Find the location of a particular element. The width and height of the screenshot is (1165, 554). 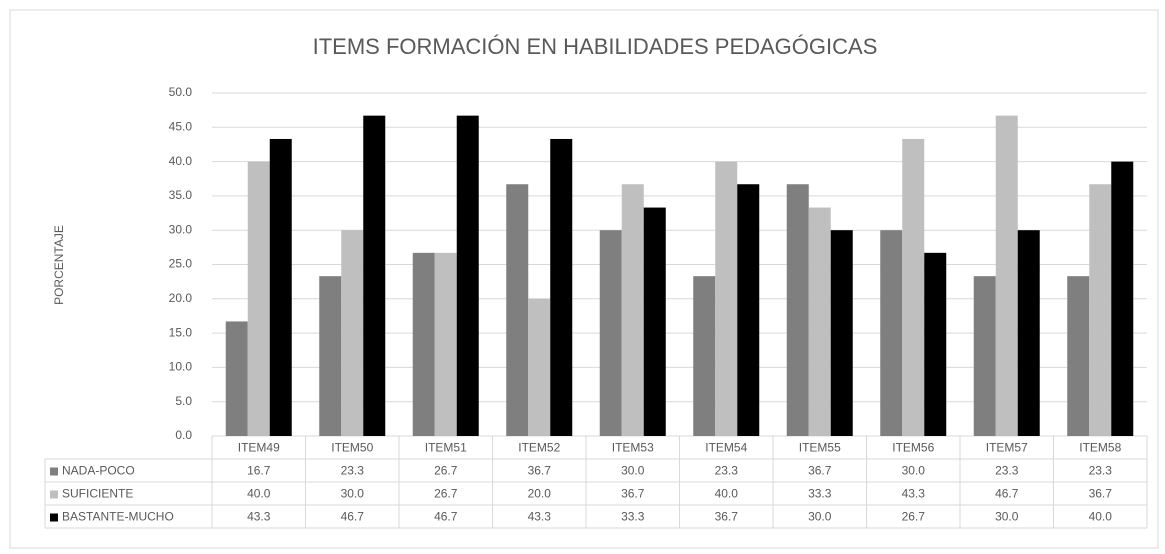

x-tick-label: ITEM57 is located at coordinates (1007, 448).